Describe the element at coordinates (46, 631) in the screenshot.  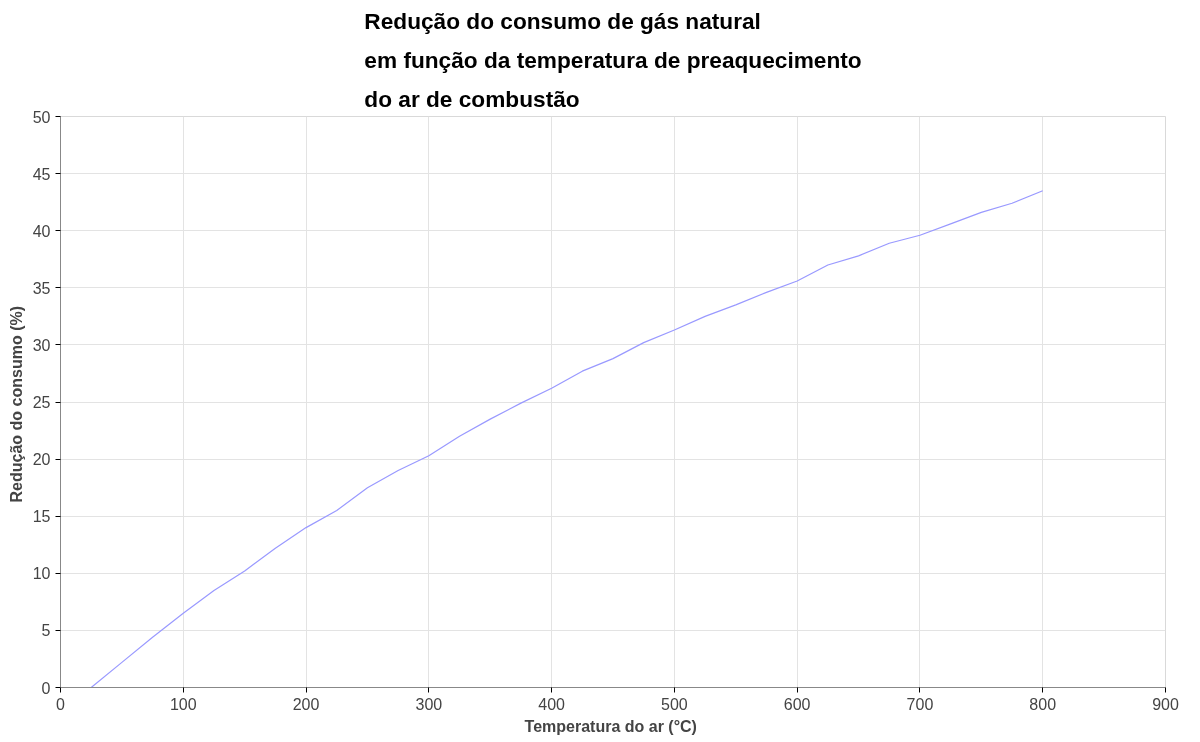
I see `y-tick-label: 5` at that location.